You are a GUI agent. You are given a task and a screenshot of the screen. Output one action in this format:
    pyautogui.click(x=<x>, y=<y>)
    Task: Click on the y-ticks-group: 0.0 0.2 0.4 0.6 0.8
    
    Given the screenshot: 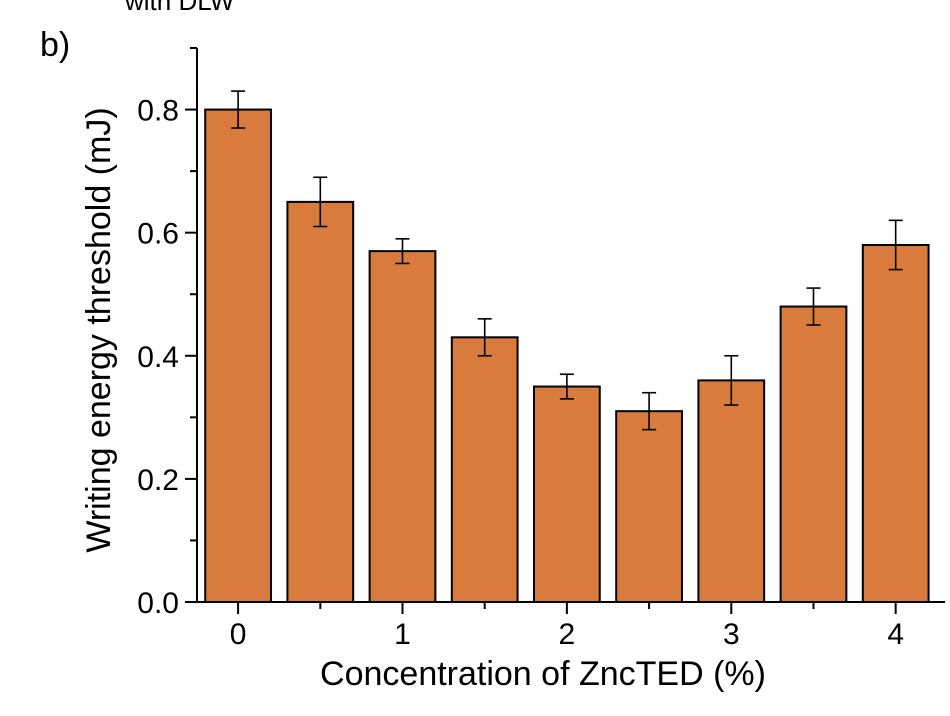 What is the action you would take?
    pyautogui.click(x=167, y=333)
    